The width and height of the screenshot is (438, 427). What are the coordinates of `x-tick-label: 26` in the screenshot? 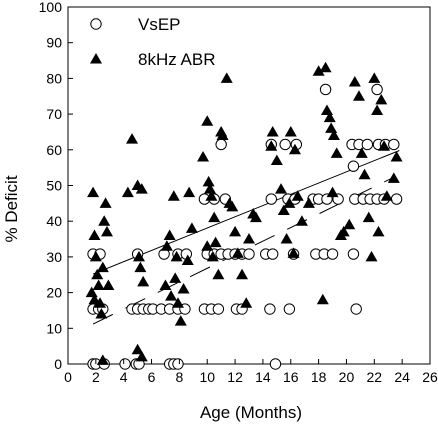 It's located at (430, 377).